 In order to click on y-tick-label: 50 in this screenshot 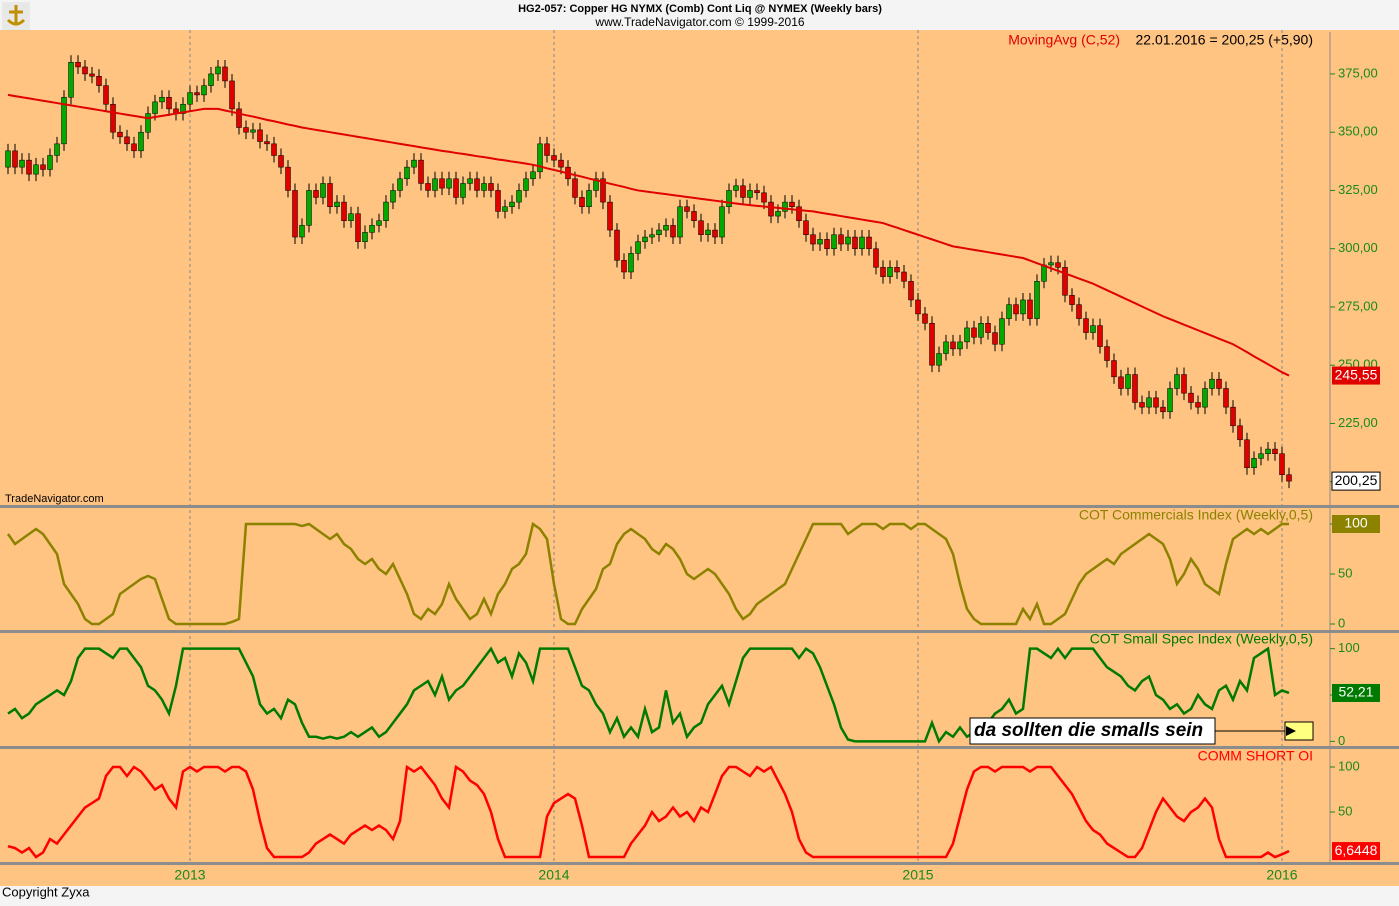, I will do `click(1345, 572)`.